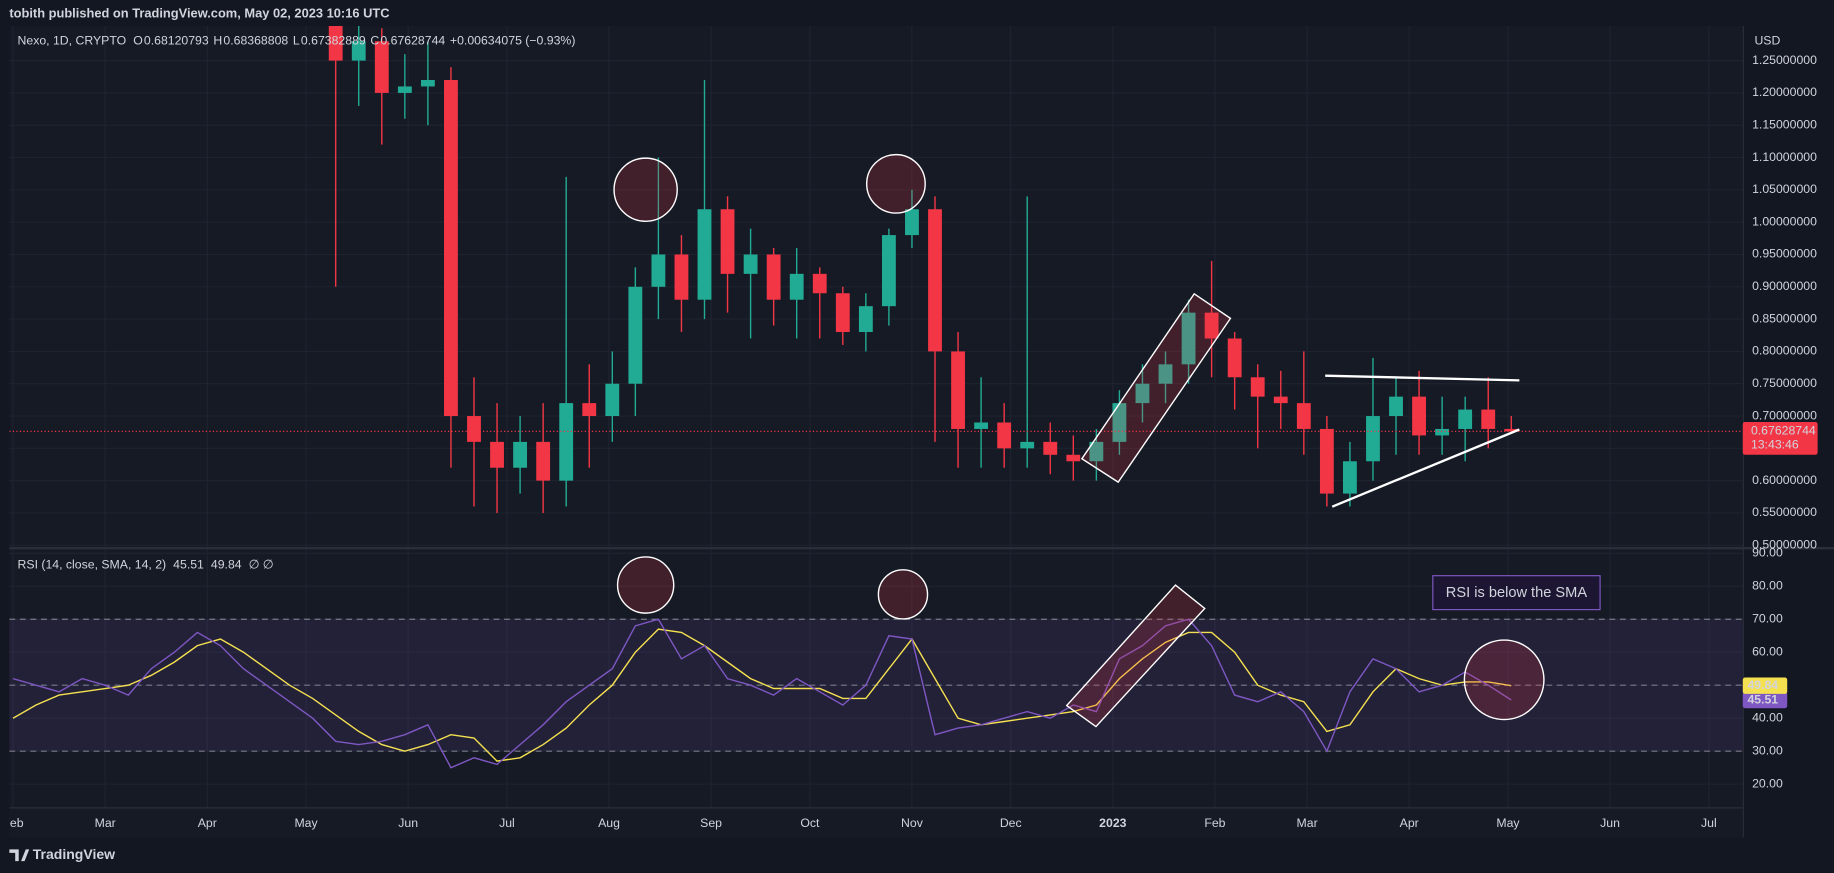 The height and width of the screenshot is (873, 1834). I want to click on legend-text: C, so click(374, 40).